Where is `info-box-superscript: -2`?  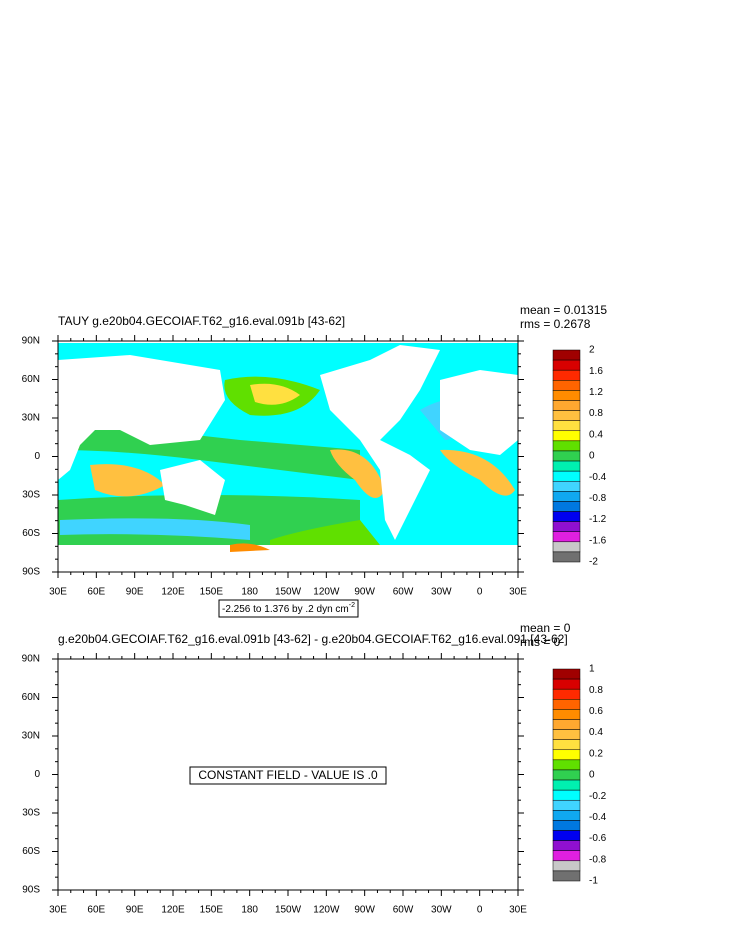 info-box-superscript: -2 is located at coordinates (352, 605).